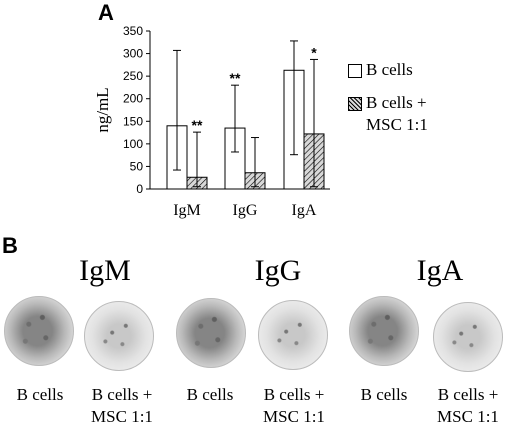  What do you see at coordinates (294, 416) in the screenshot?
I see `well-label-igg-msc-line2: MSC 1:1` at bounding box center [294, 416].